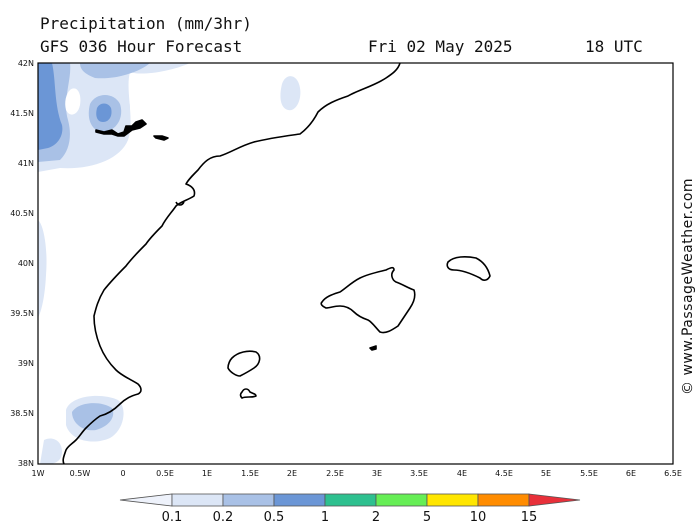 The width and height of the screenshot is (700, 525). What do you see at coordinates (26, 263) in the screenshot?
I see `lat-tick-label: 40N` at bounding box center [26, 263].